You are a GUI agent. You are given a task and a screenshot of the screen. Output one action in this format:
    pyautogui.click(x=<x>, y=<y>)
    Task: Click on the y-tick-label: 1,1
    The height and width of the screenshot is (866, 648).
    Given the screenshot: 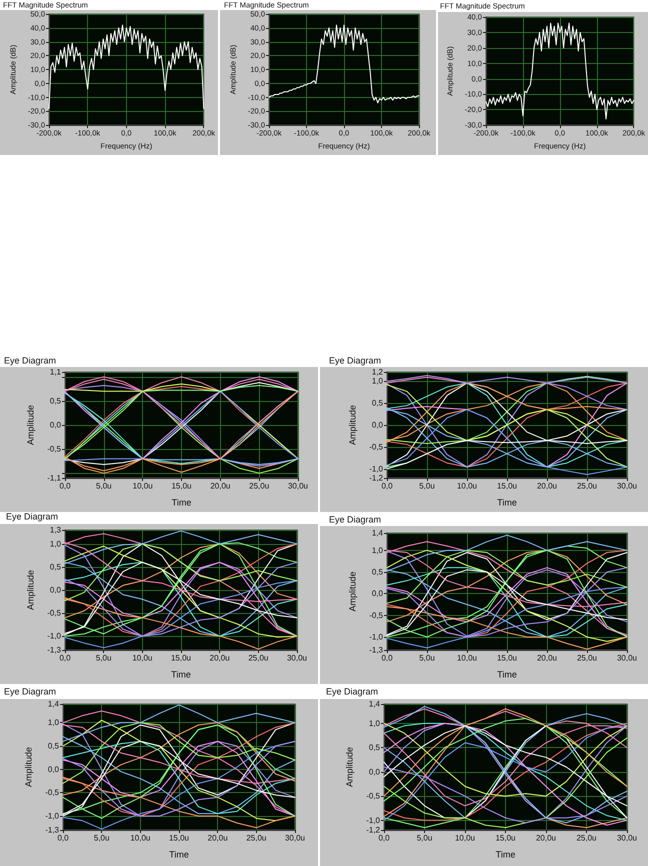 What is the action you would take?
    pyautogui.click(x=56, y=372)
    